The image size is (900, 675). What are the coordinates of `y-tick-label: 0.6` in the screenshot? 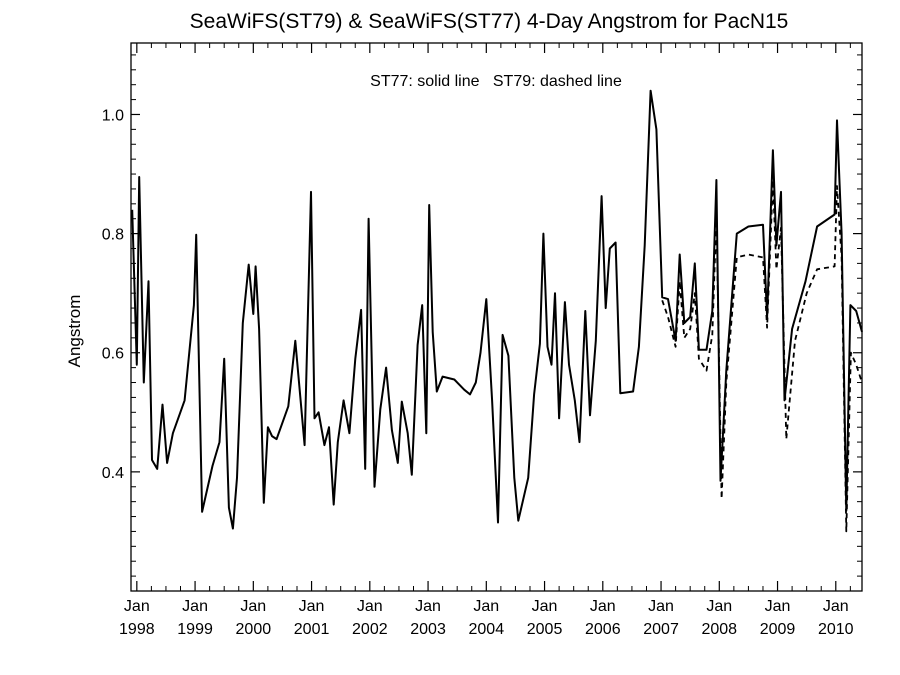 It's located at (113, 354).